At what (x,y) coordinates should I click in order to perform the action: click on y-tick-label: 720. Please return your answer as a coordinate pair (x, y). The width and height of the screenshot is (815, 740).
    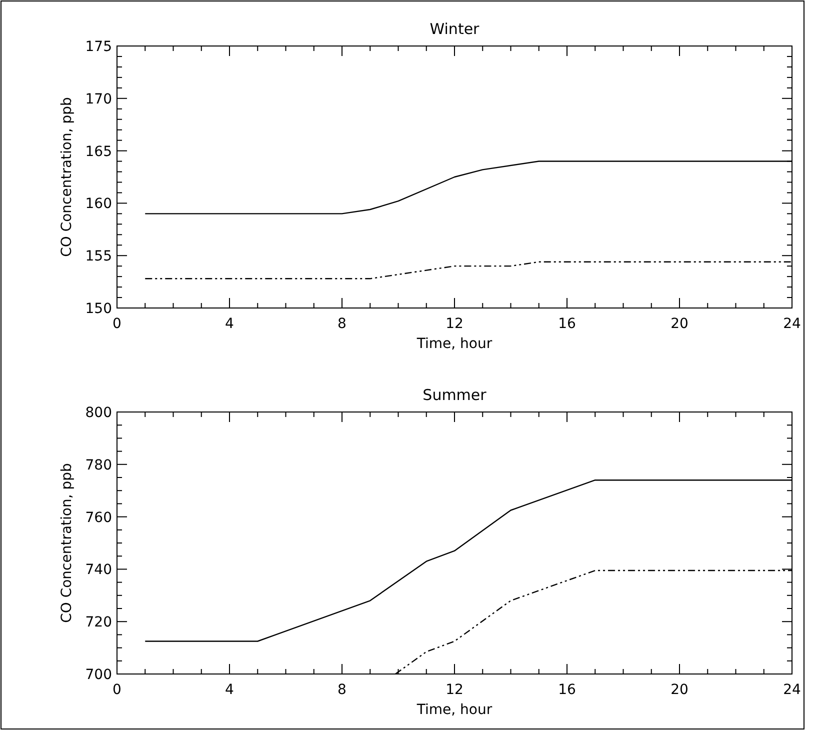
    Looking at the image, I should click on (98, 622).